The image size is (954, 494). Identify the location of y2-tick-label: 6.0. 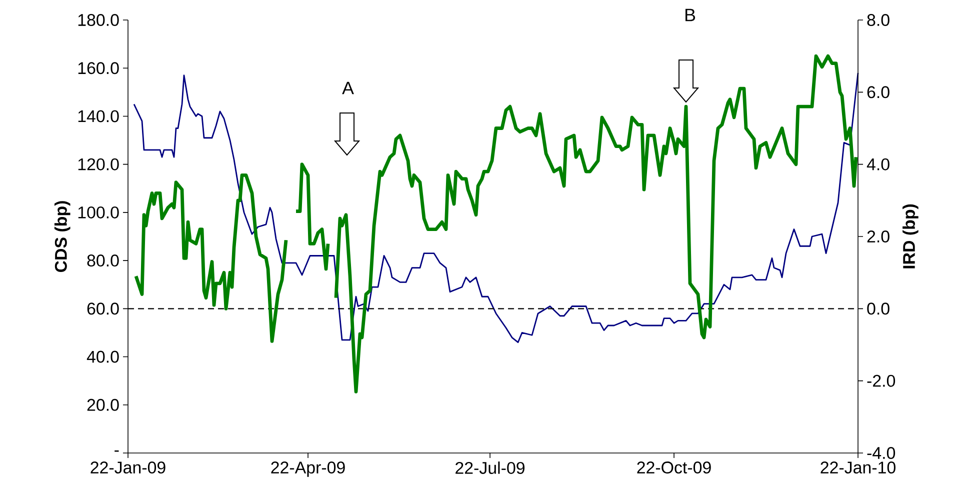
(878, 92).